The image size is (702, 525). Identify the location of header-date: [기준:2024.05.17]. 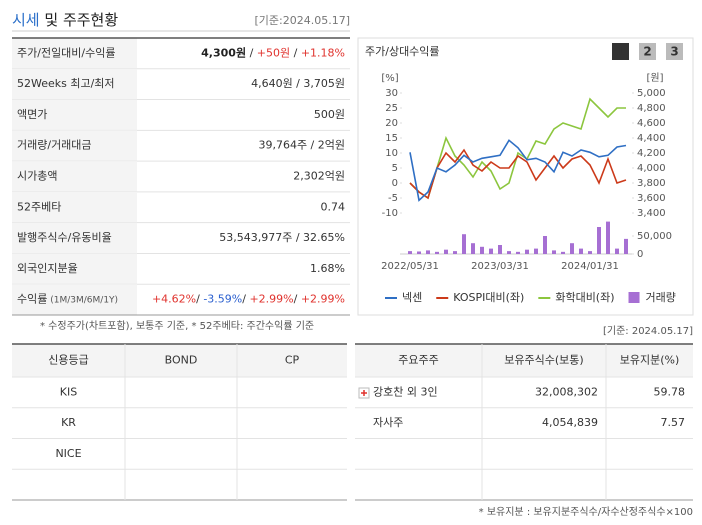
(302, 20).